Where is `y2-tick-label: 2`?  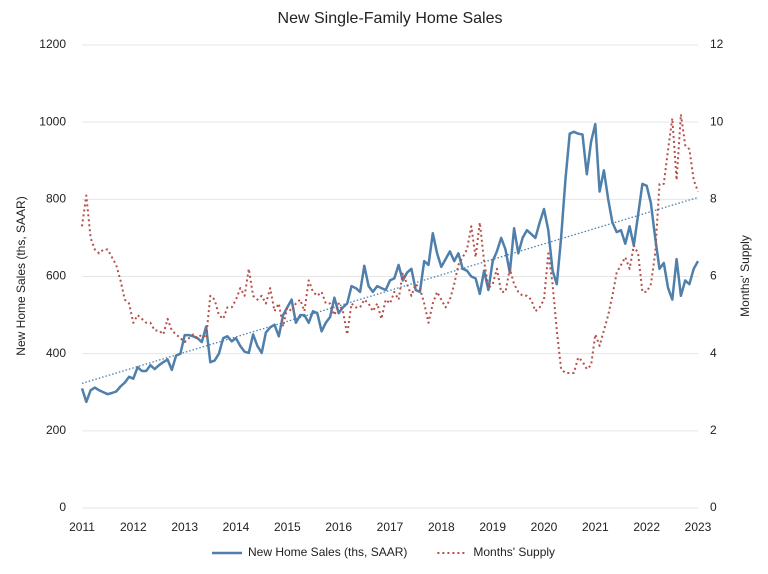
y2-tick-label: 2 is located at coordinates (713, 430).